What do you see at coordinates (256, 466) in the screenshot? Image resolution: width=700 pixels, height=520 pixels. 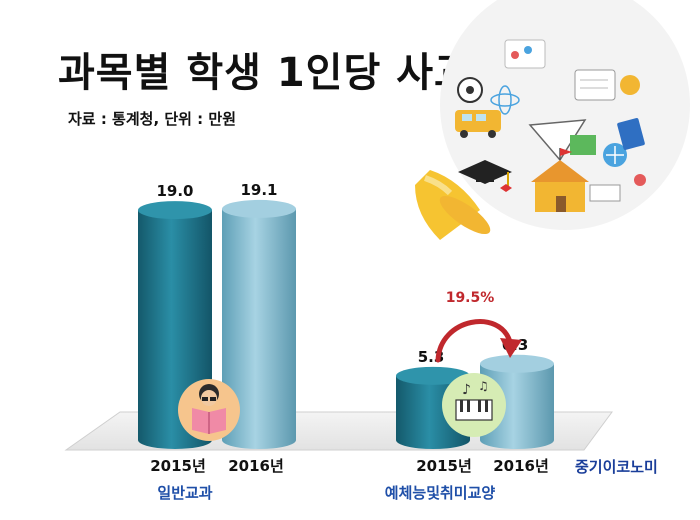 I see `x-label-2016-general: 2016년` at bounding box center [256, 466].